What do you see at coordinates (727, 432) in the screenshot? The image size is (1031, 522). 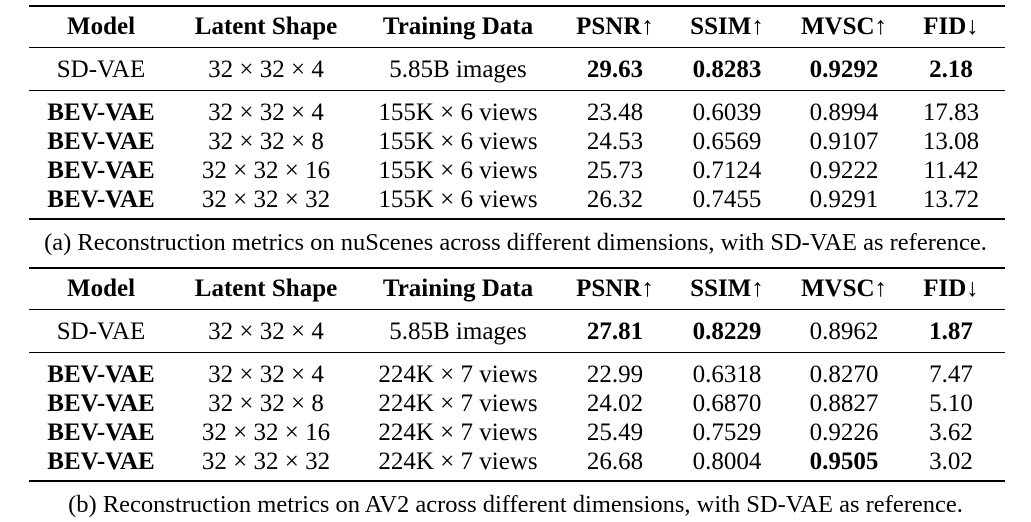 I see `cell-ssim: 0.7529` at bounding box center [727, 432].